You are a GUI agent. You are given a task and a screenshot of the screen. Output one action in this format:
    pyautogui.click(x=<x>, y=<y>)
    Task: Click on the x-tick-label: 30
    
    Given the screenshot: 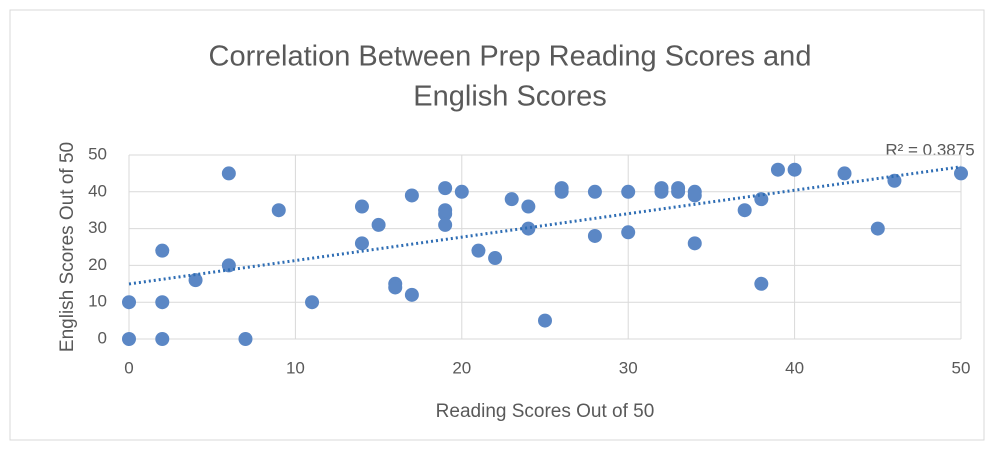 What is the action you would take?
    pyautogui.click(x=628, y=367)
    